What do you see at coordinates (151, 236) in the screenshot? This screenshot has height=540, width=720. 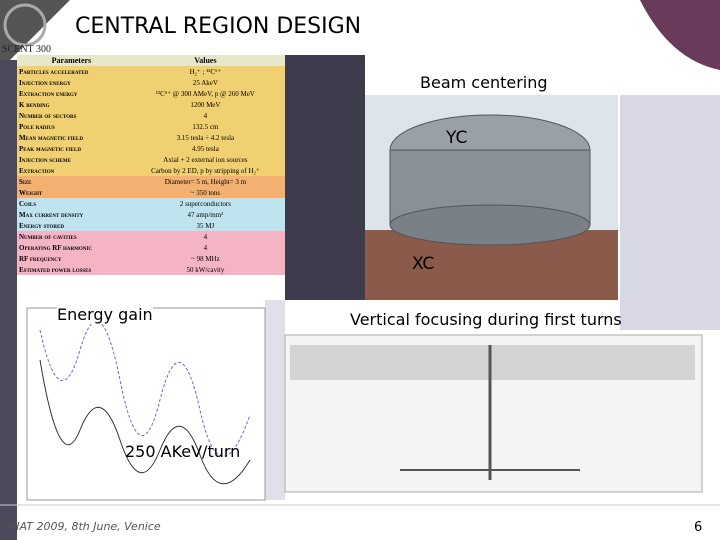 I see `table-row: Number of cavities 4` at bounding box center [151, 236].